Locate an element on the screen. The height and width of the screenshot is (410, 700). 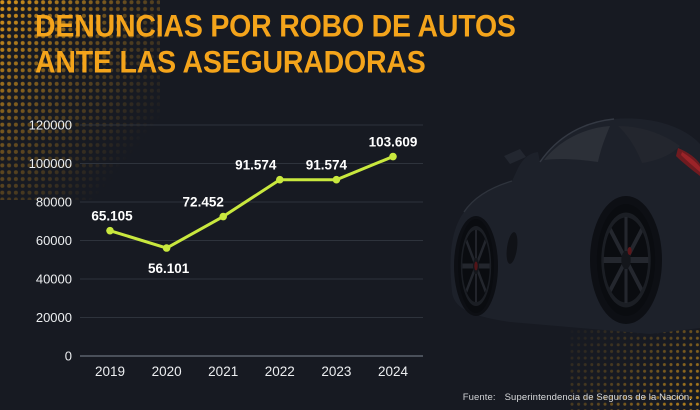
y-tick-label: 0 is located at coordinates (68, 356).